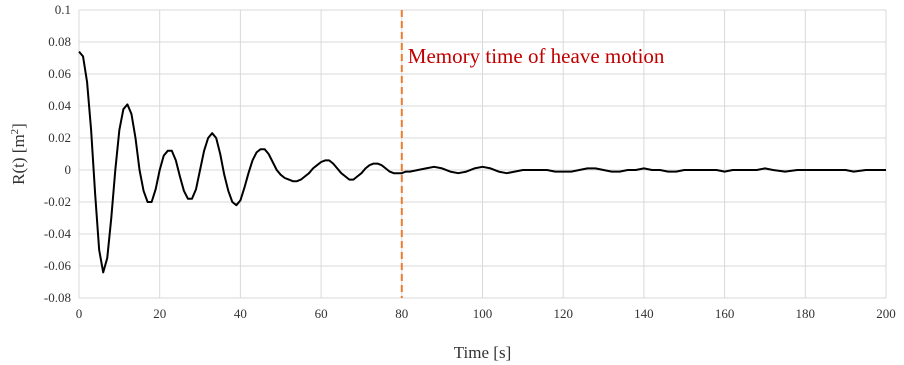 This screenshot has height=365, width=904. I want to click on x-tick-label: 40, so click(240, 313).